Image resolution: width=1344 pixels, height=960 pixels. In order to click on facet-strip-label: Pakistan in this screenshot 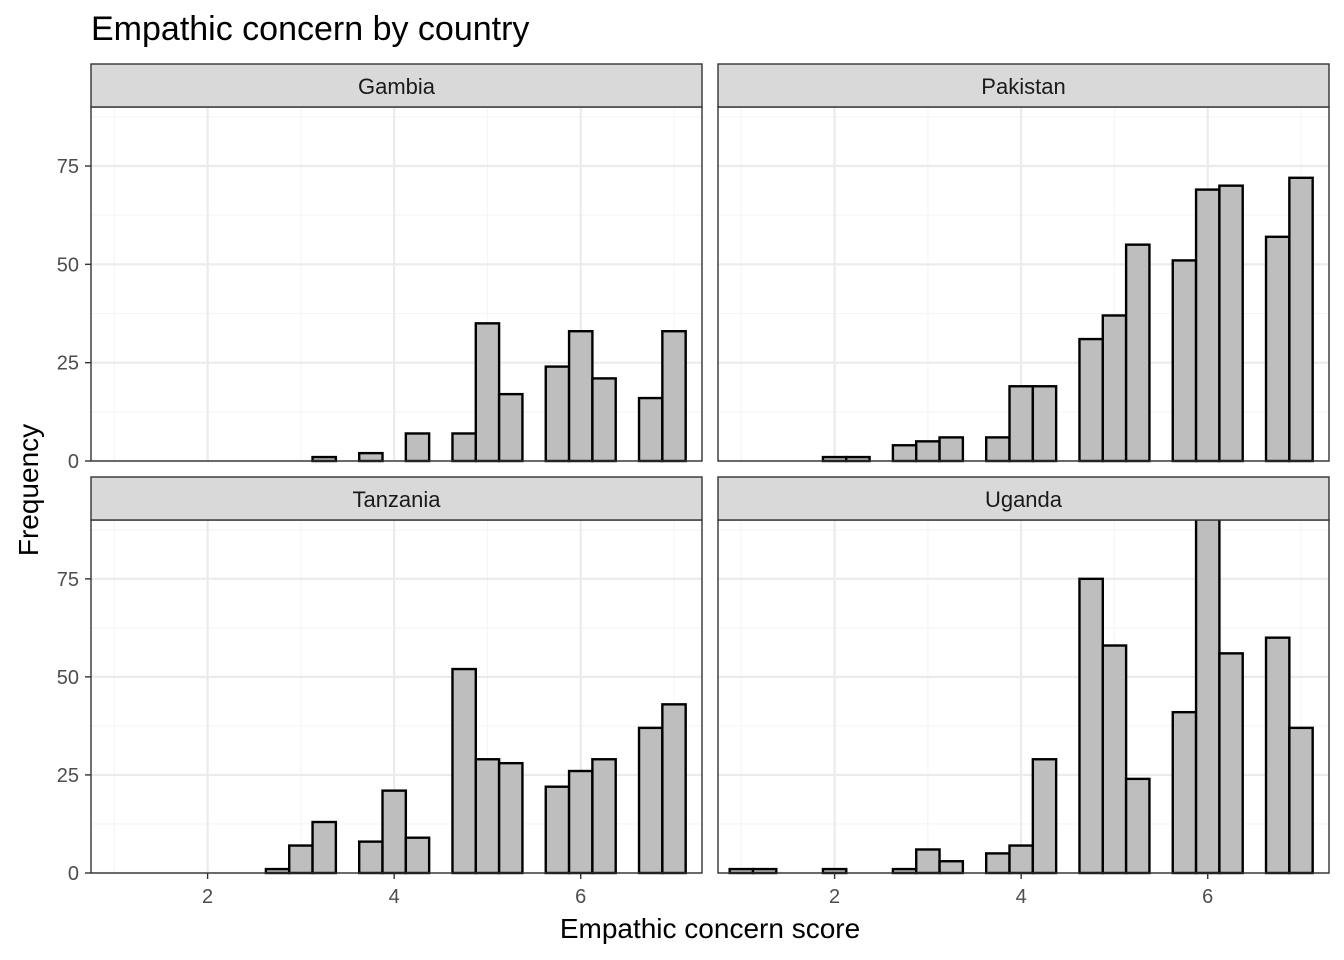, I will do `click(1023, 86)`.